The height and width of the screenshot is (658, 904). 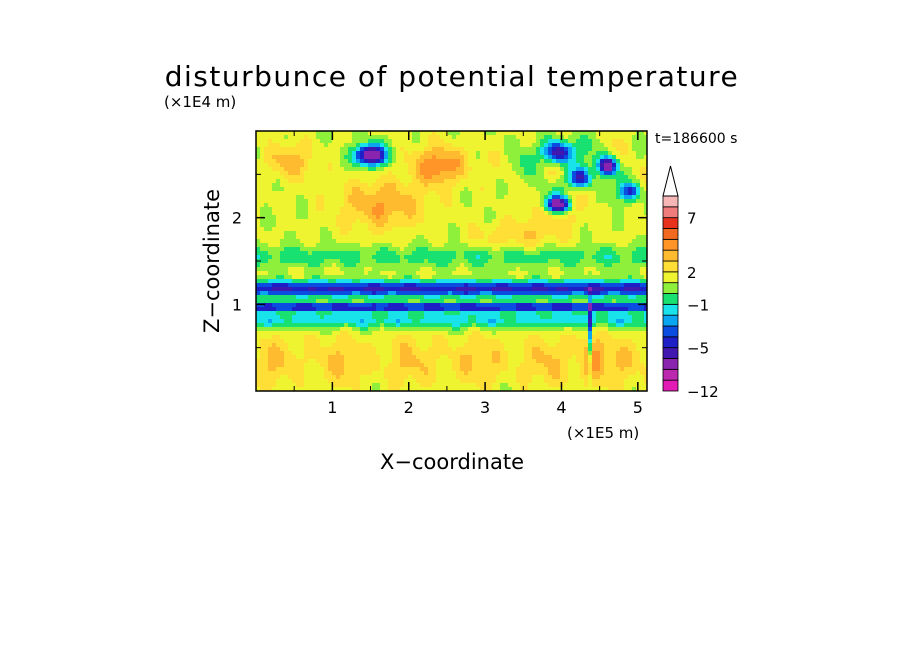 What do you see at coordinates (691, 283) in the screenshot?
I see `colorbar: −12−5−127` at bounding box center [691, 283].